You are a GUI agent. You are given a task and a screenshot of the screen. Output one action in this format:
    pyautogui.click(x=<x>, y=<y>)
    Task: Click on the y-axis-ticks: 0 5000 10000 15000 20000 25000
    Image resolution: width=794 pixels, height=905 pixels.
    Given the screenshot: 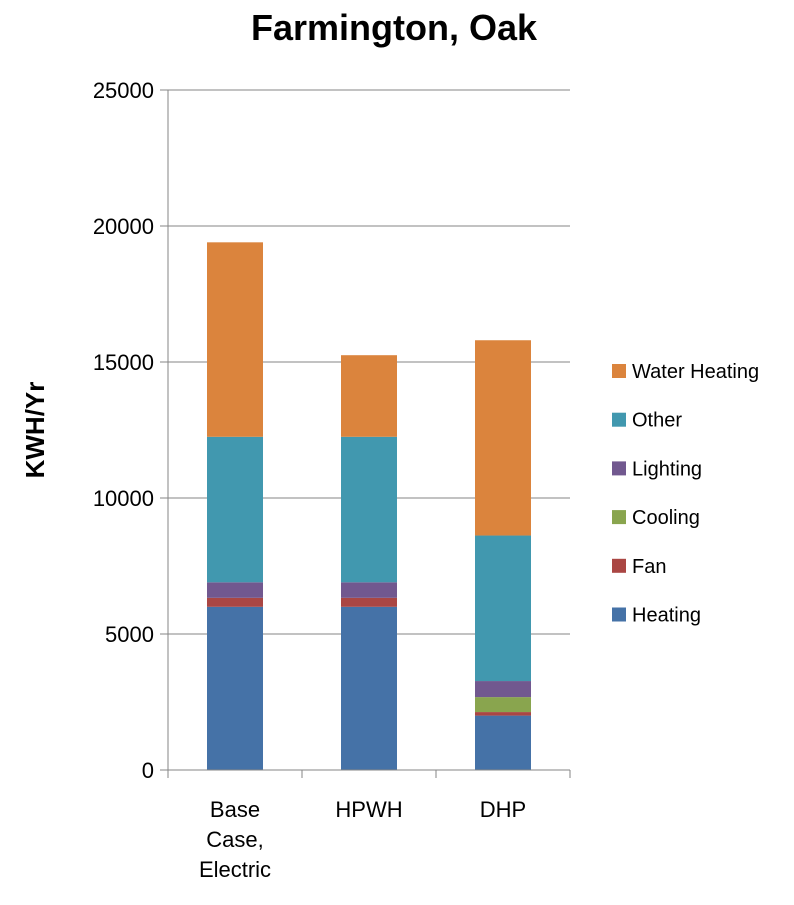 What is the action you would take?
    pyautogui.click(x=130, y=430)
    